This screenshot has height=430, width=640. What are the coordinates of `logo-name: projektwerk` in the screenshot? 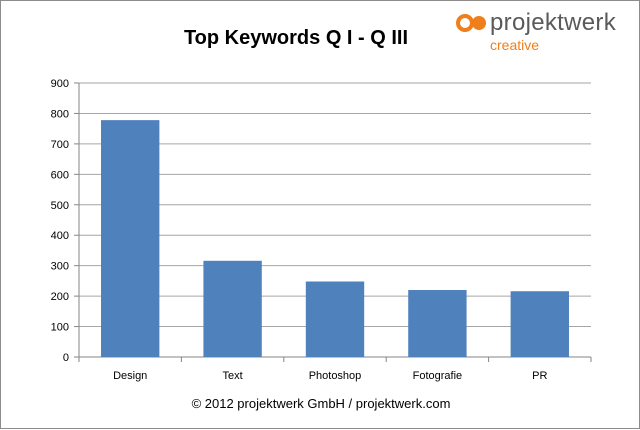 It's located at (553, 22).